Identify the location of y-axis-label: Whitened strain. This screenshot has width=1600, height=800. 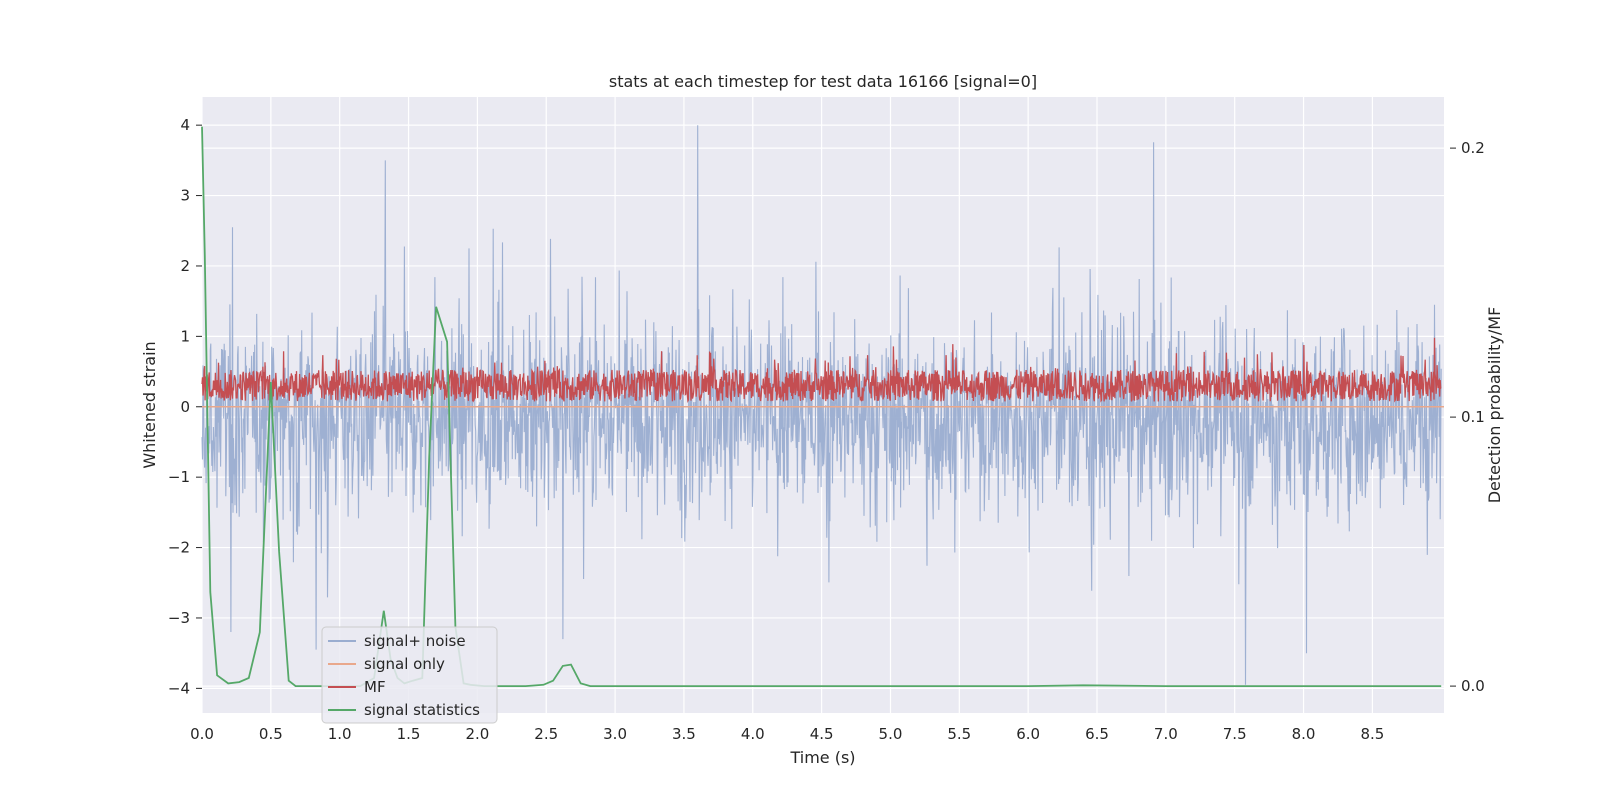
(149, 404).